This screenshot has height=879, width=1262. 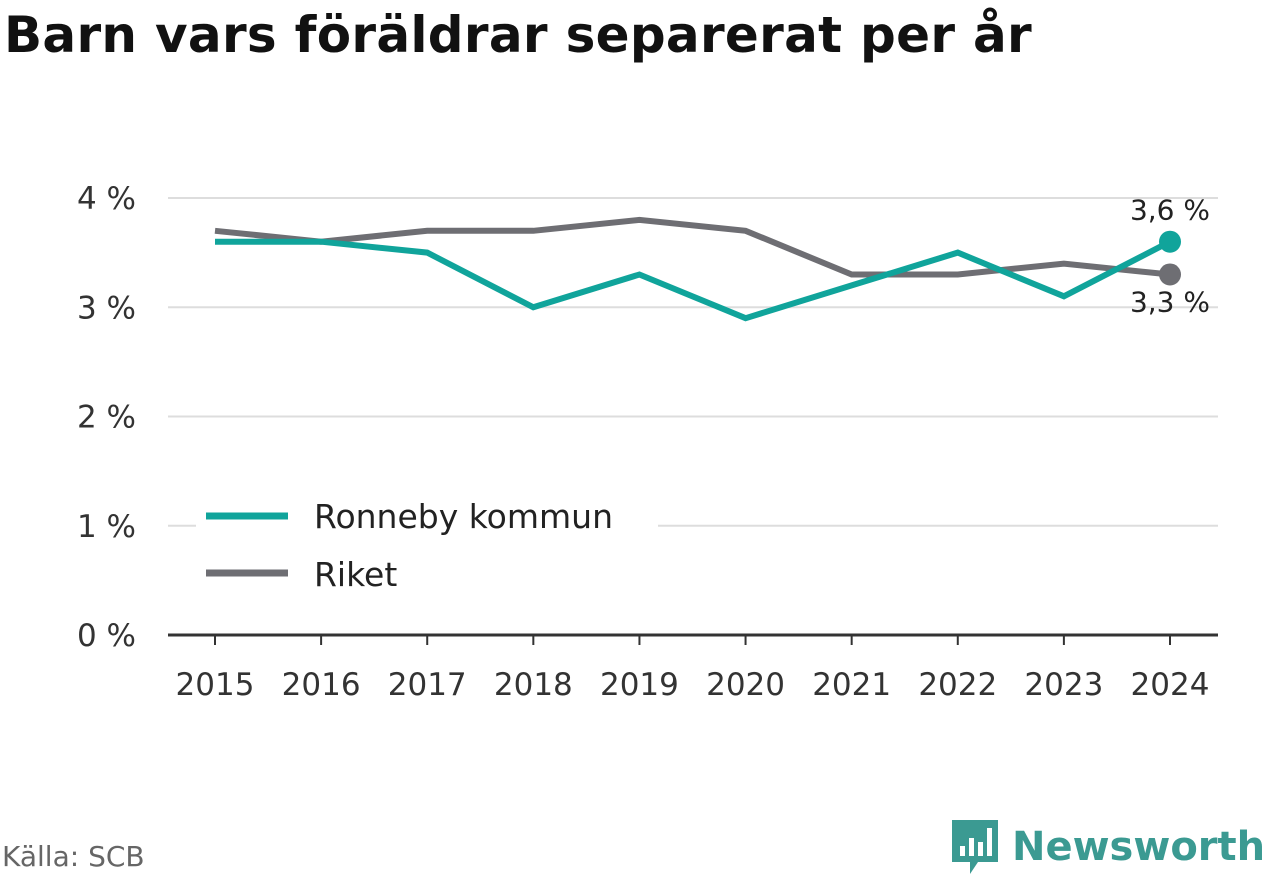 I want to click on source-note: Källa: SCB, so click(x=73, y=856).